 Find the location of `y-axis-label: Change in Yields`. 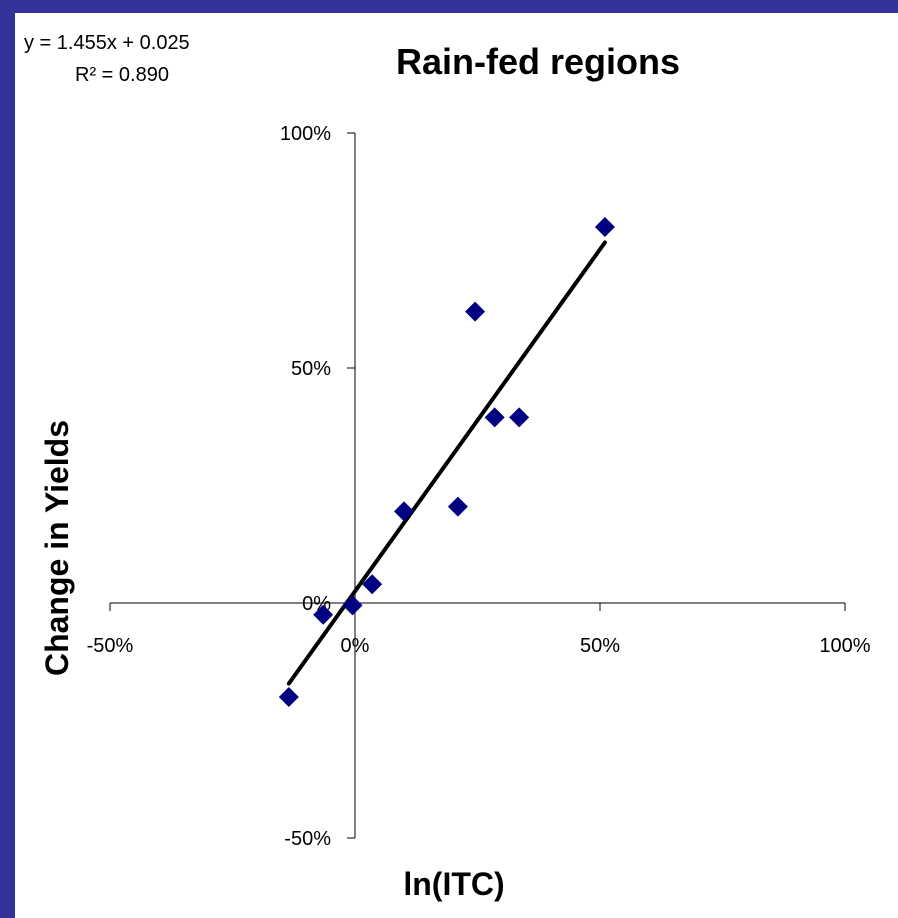

y-axis-label: Change in Yields is located at coordinates (57, 548).